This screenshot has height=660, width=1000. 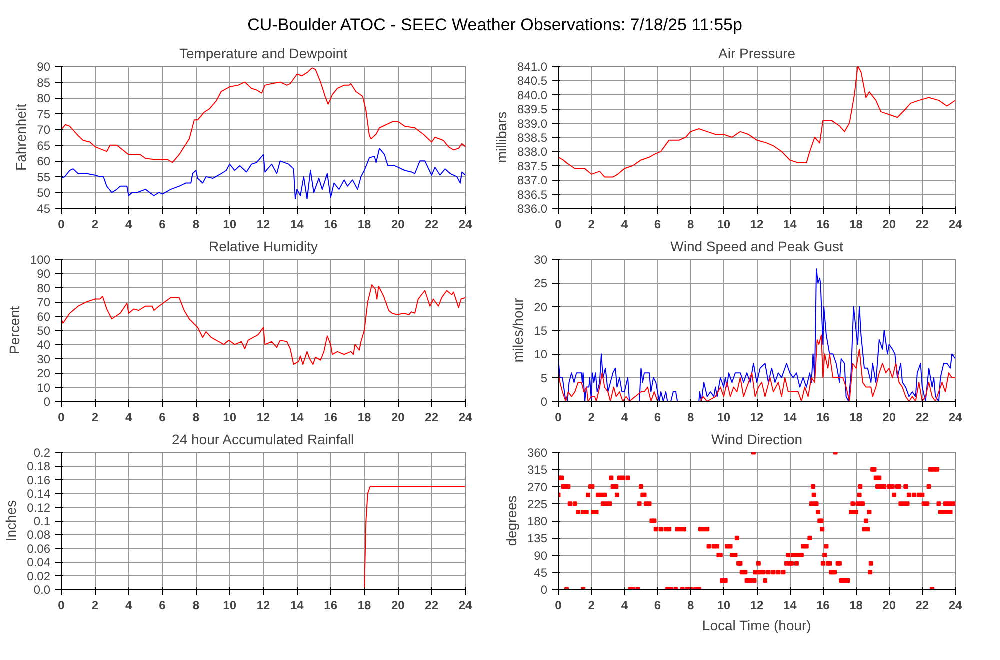 I want to click on y-tick-label: 836.0, so click(x=532, y=209).